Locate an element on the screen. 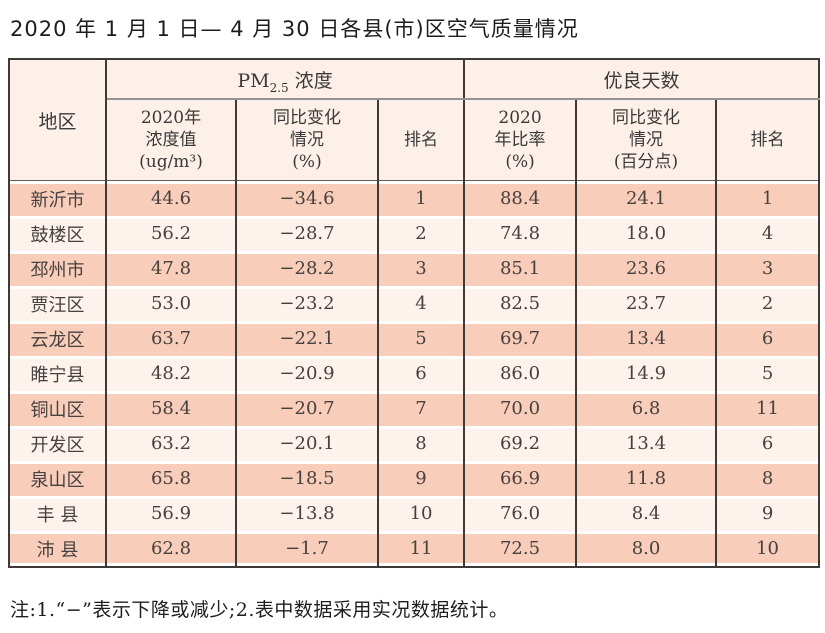  pm-change-cell: −20.9 is located at coordinates (307, 373).